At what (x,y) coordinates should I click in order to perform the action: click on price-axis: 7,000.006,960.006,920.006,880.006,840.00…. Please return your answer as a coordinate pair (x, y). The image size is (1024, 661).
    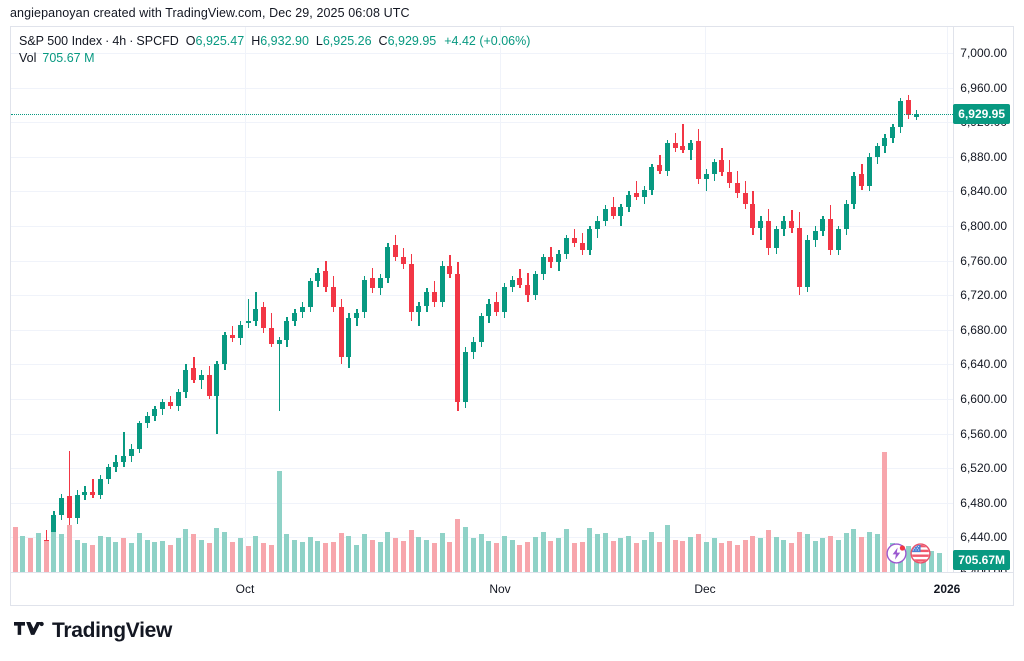
    Looking at the image, I should click on (983, 303).